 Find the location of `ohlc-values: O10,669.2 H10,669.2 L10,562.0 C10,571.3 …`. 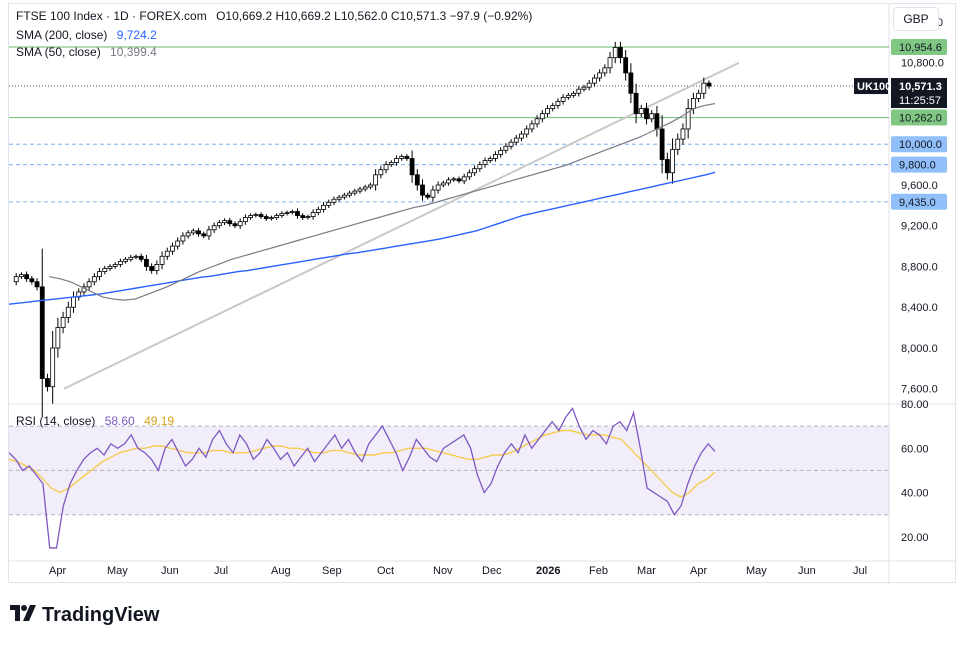

ohlc-values: O10,669.2 H10,669.2 L10,562.0 C10,571.3 … is located at coordinates (374, 16).